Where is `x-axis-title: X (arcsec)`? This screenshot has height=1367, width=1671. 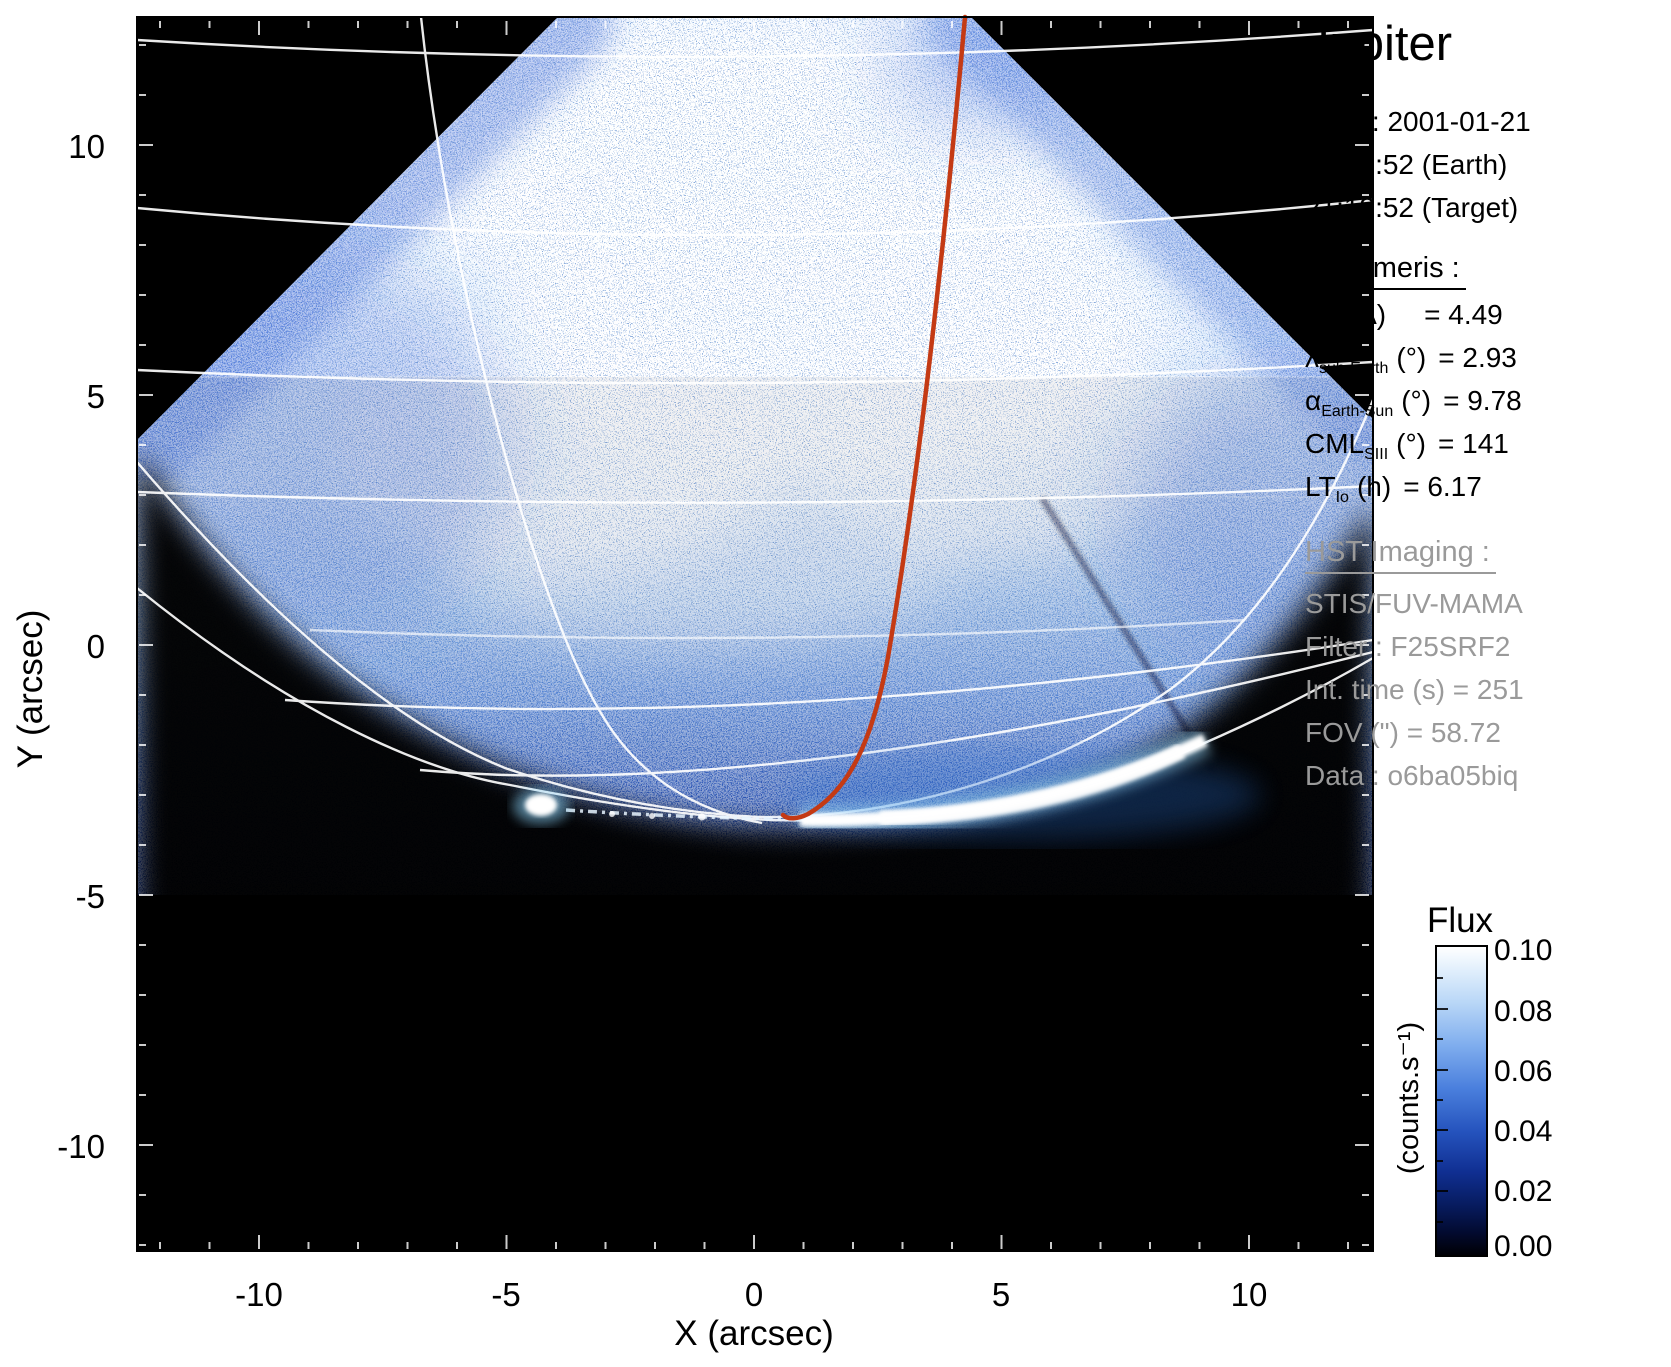 x-axis-title: X (arcsec) is located at coordinates (754, 1333).